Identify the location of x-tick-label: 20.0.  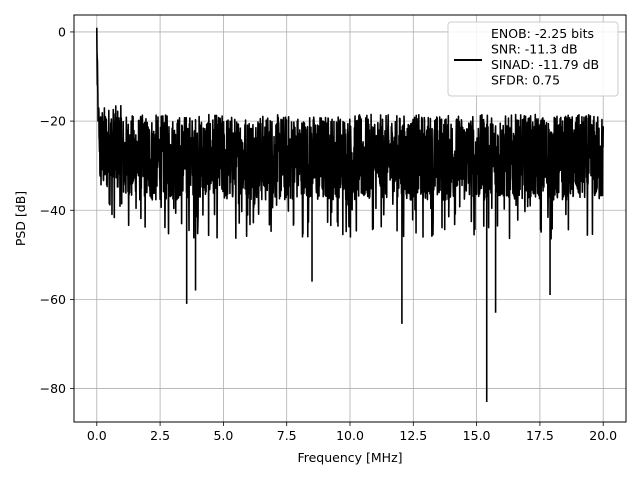
(603, 435).